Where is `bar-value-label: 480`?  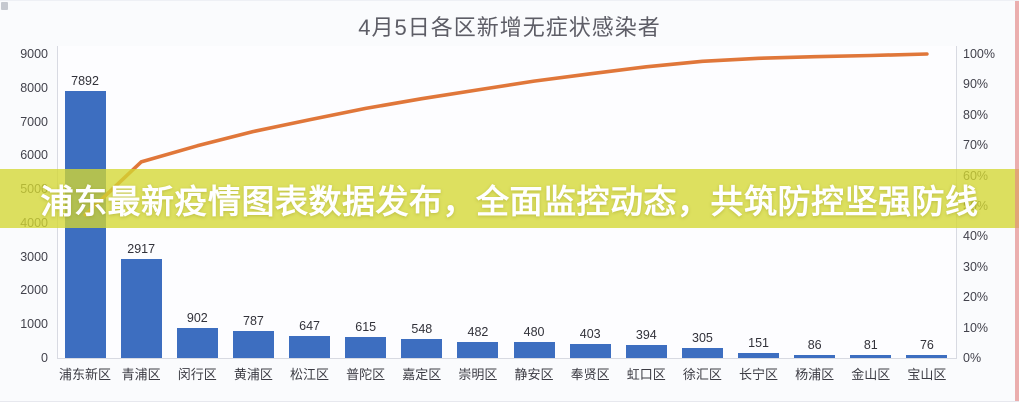 bar-value-label: 480 is located at coordinates (534, 331).